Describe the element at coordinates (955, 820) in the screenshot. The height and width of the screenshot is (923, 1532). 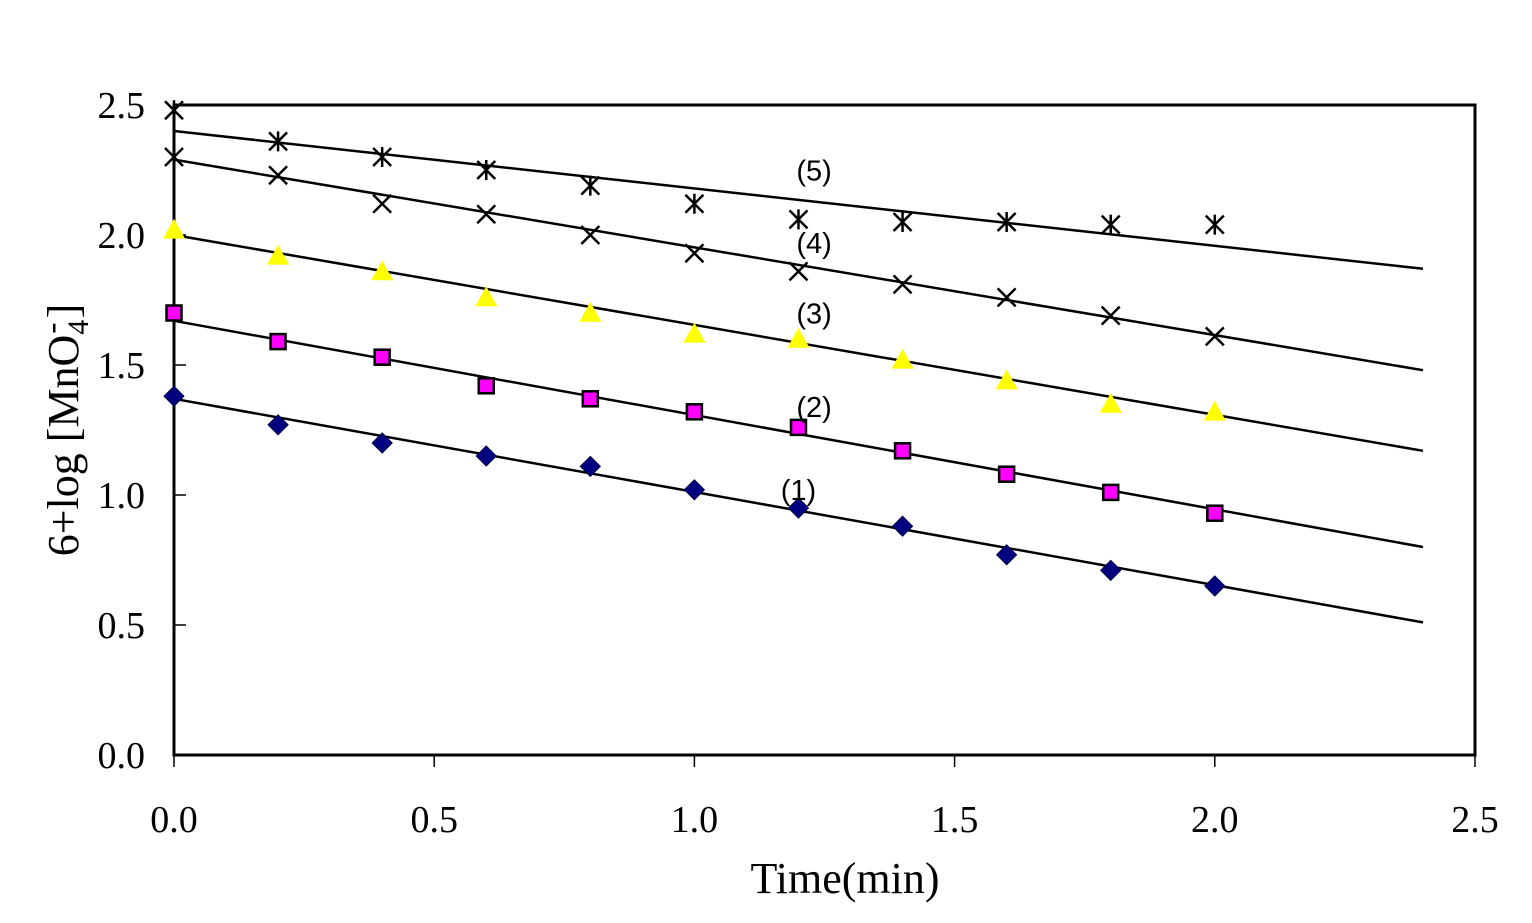
I see `x-tick-label: 1.5` at that location.